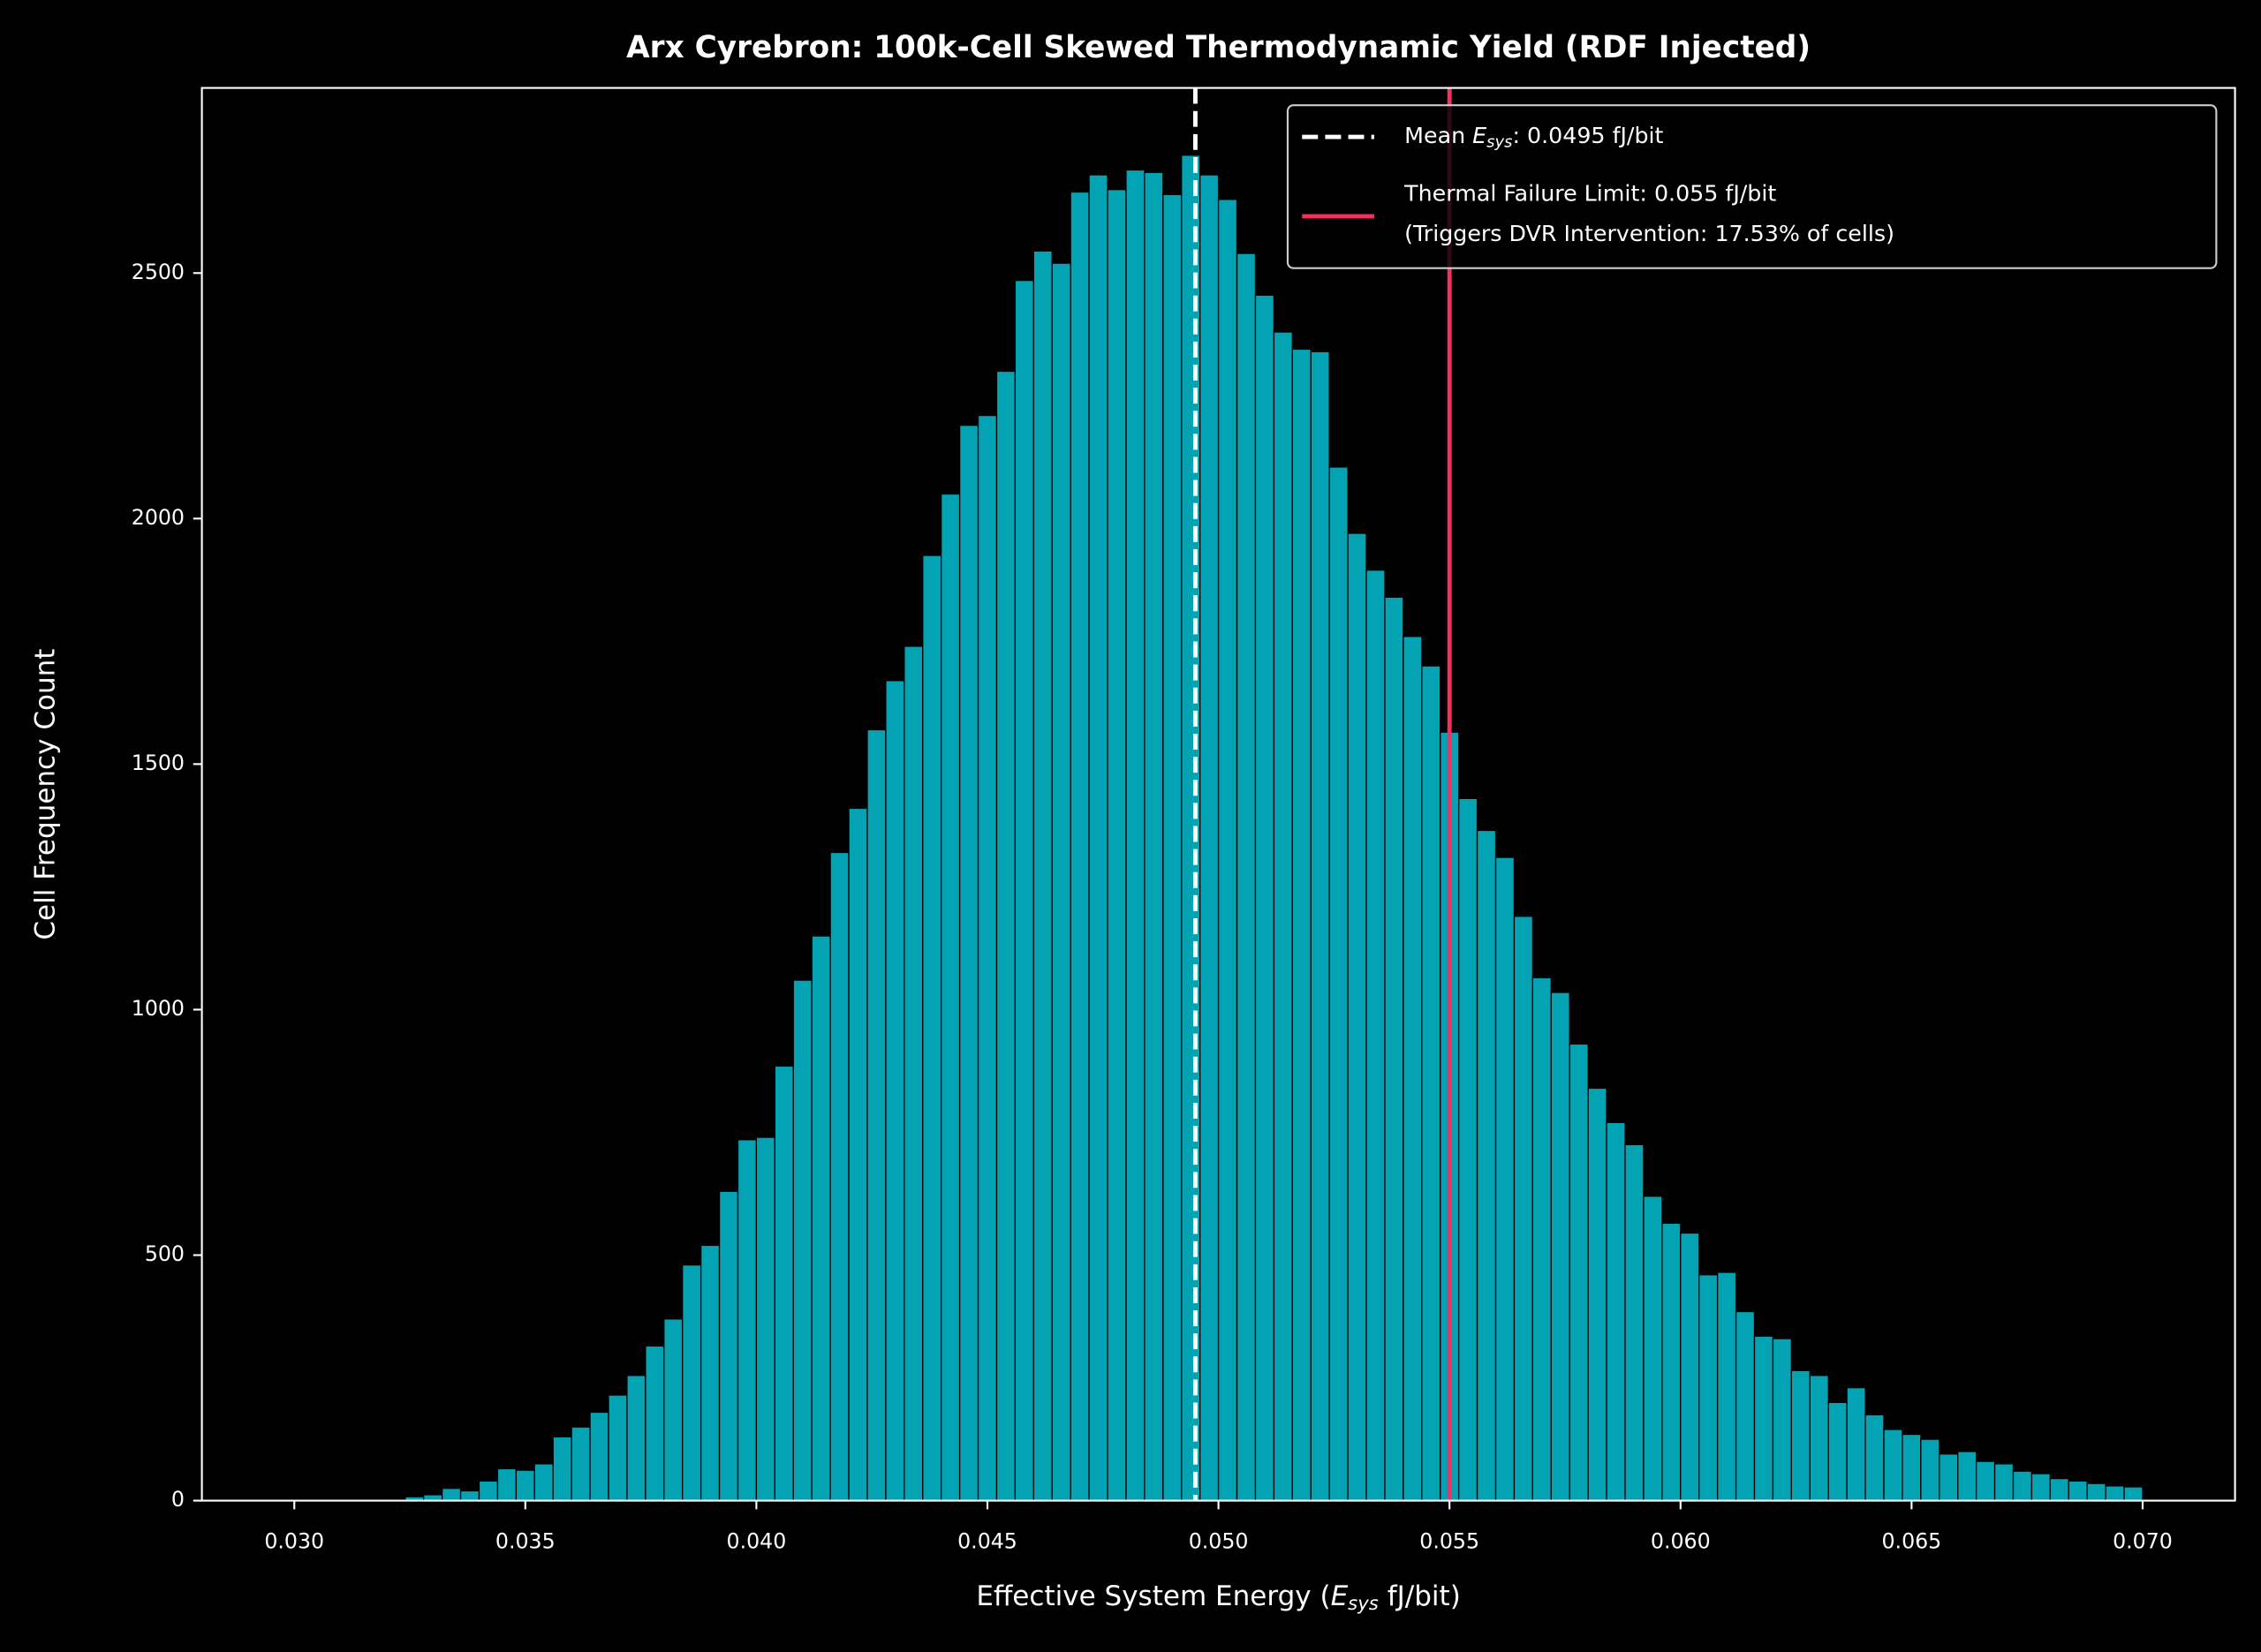  Describe the element at coordinates (1420, 1596) in the screenshot. I see `x-label-part: fJ/bit)` at that location.